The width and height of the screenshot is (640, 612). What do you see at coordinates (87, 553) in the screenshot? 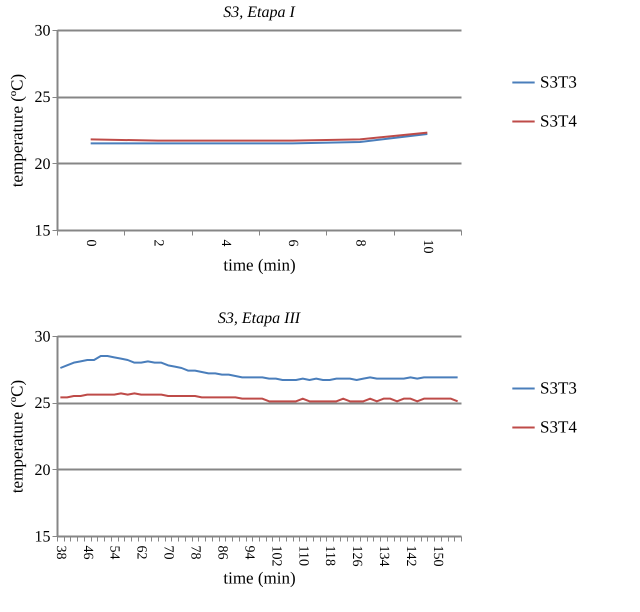
I see `x-tick-label: 46` at bounding box center [87, 553].